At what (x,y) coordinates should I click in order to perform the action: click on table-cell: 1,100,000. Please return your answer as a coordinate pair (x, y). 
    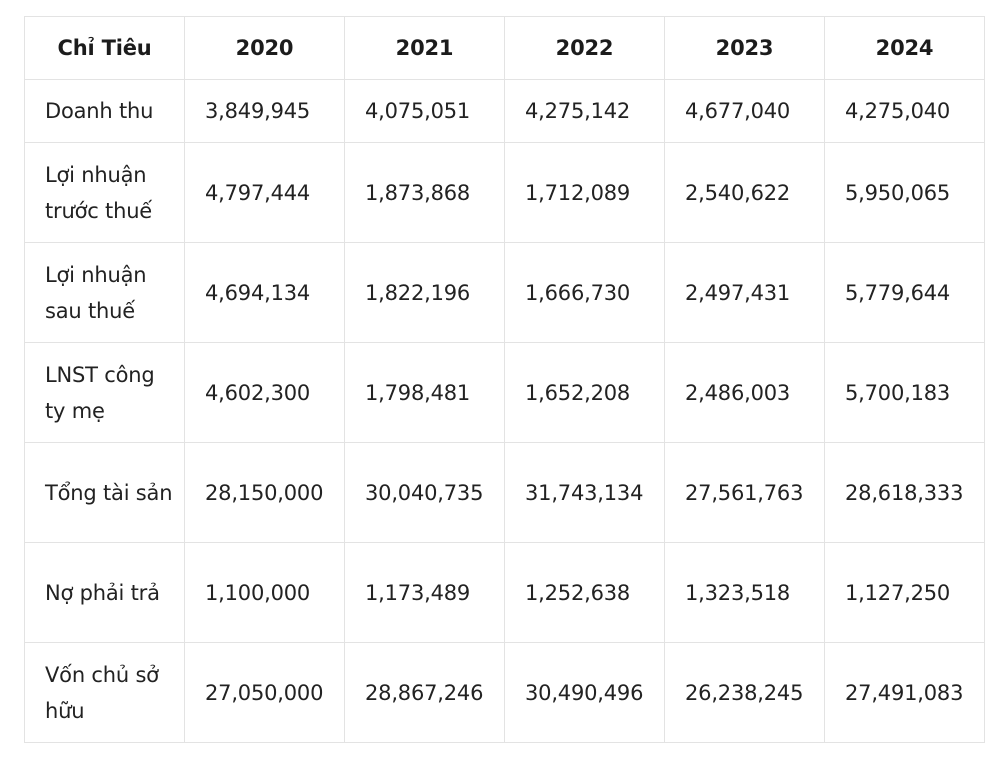
    Looking at the image, I should click on (264, 592).